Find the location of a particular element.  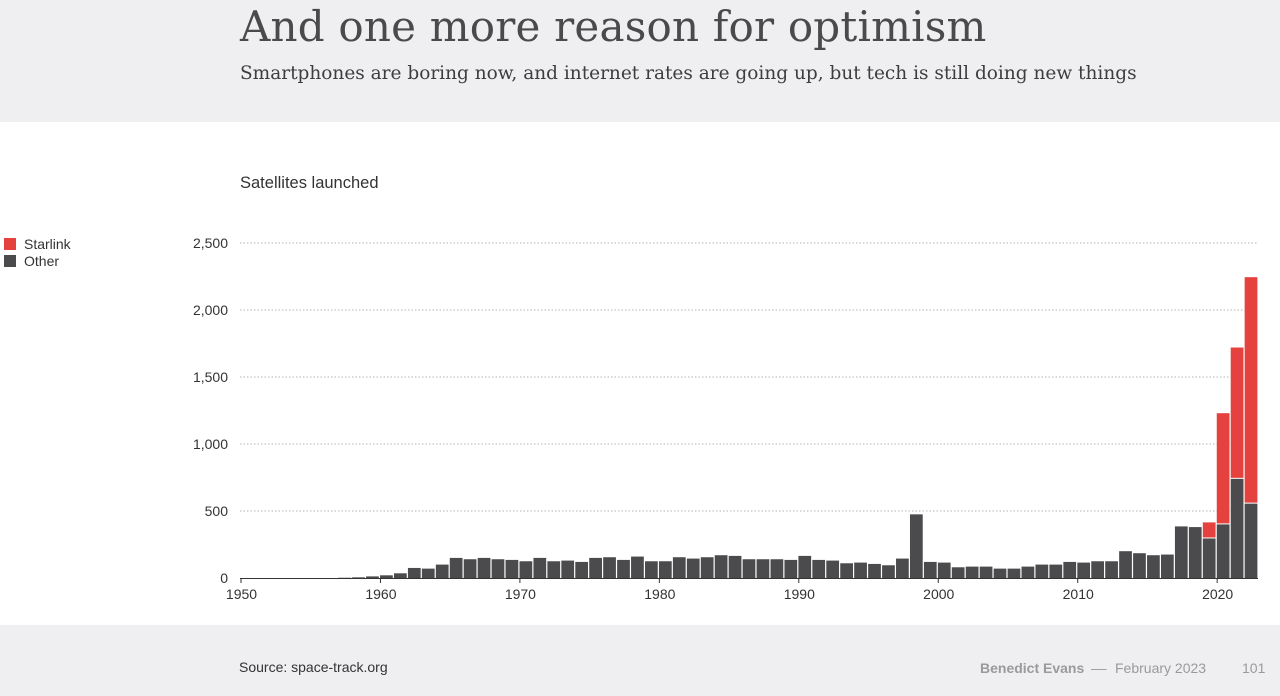

bar-starlink-2021 is located at coordinates (1237, 412).